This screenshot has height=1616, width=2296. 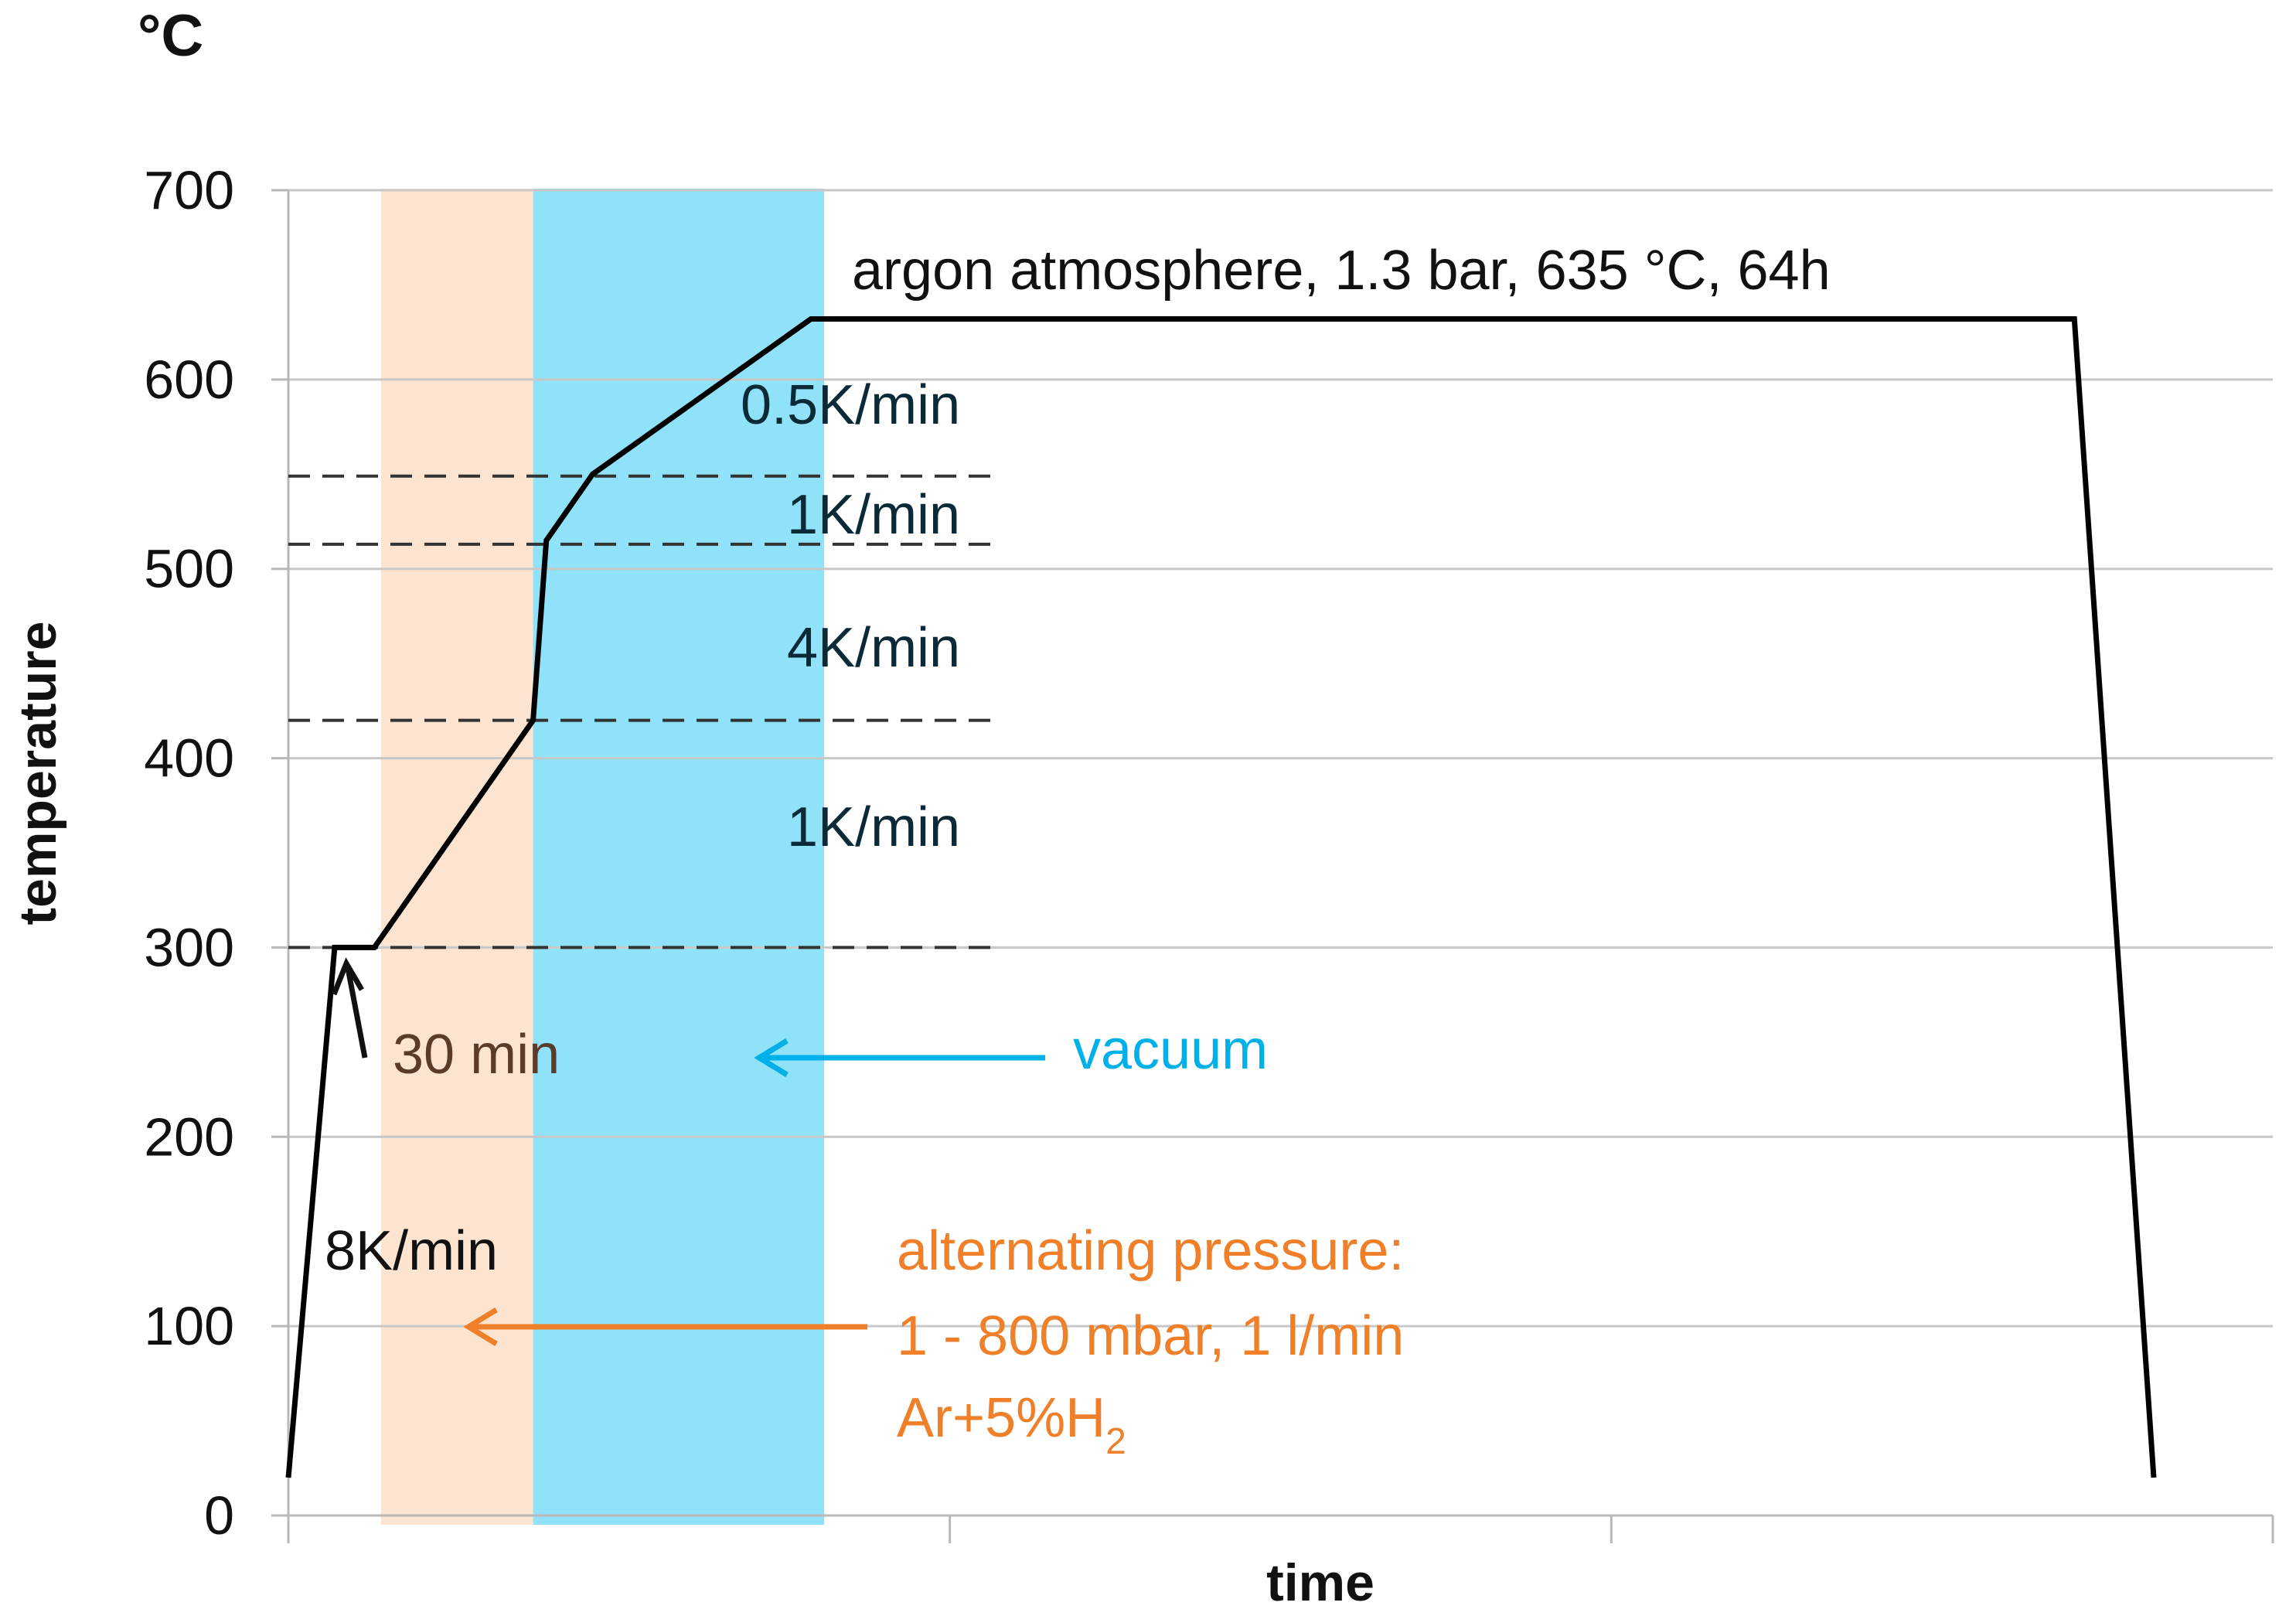 I want to click on y-unit-label: °C, so click(x=170, y=36).